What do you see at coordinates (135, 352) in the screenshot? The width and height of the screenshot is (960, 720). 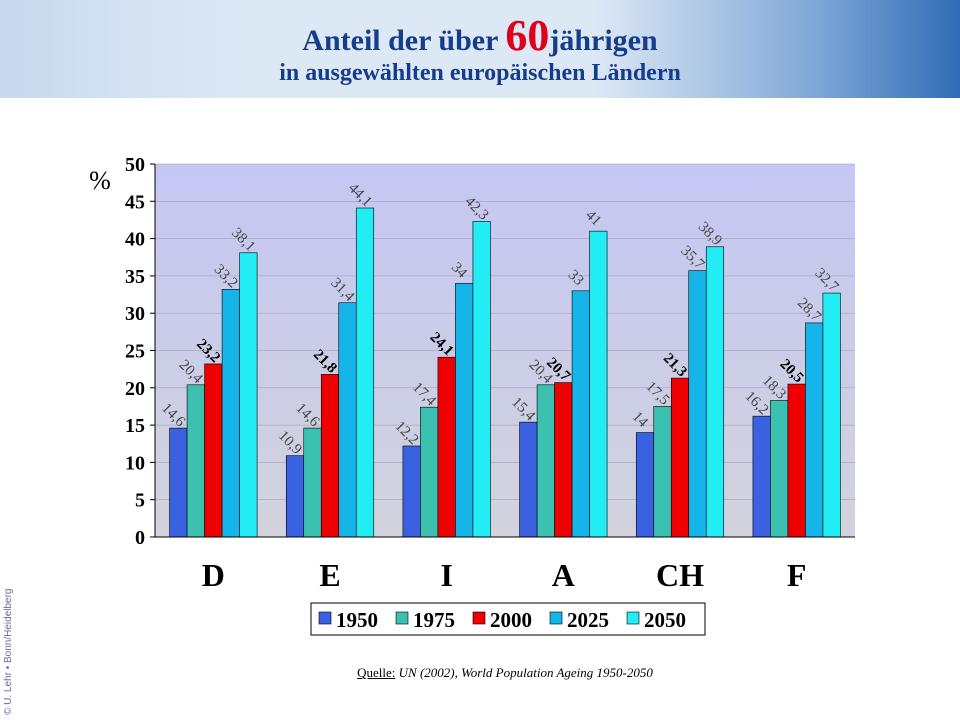 I see `y-tick-label: 25` at bounding box center [135, 352].